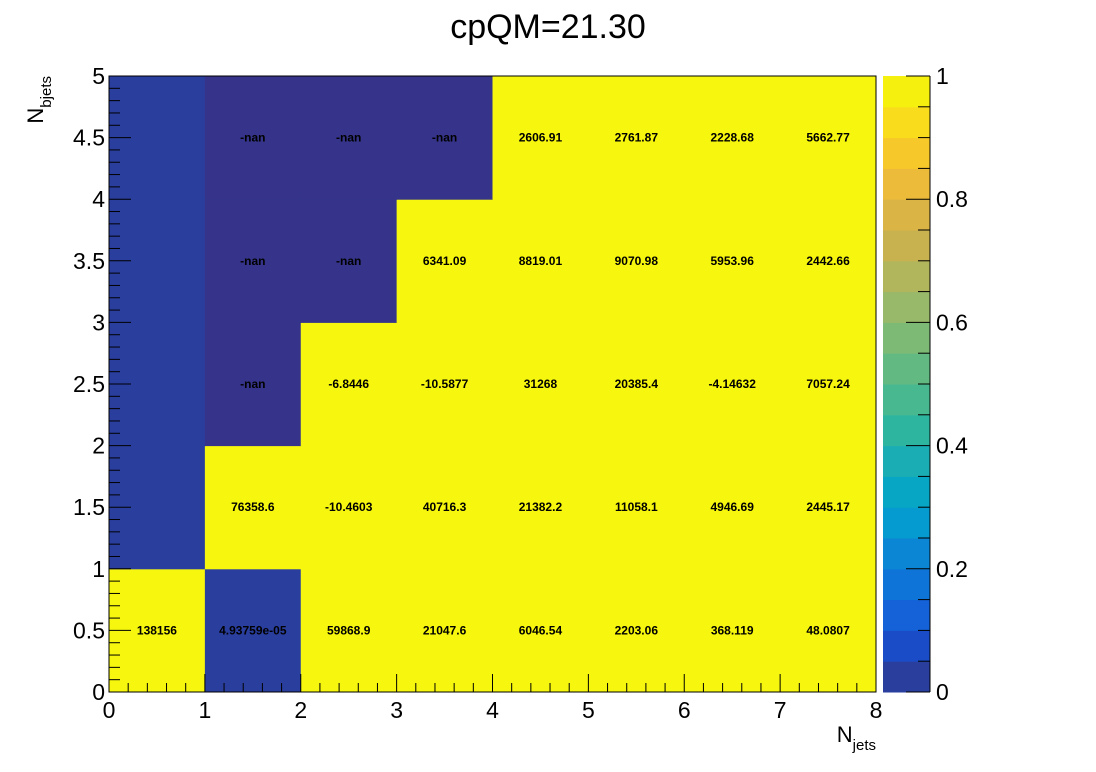 This screenshot has width=1096, height=772. I want to click on y-tick-label: 0.5, so click(89, 630).